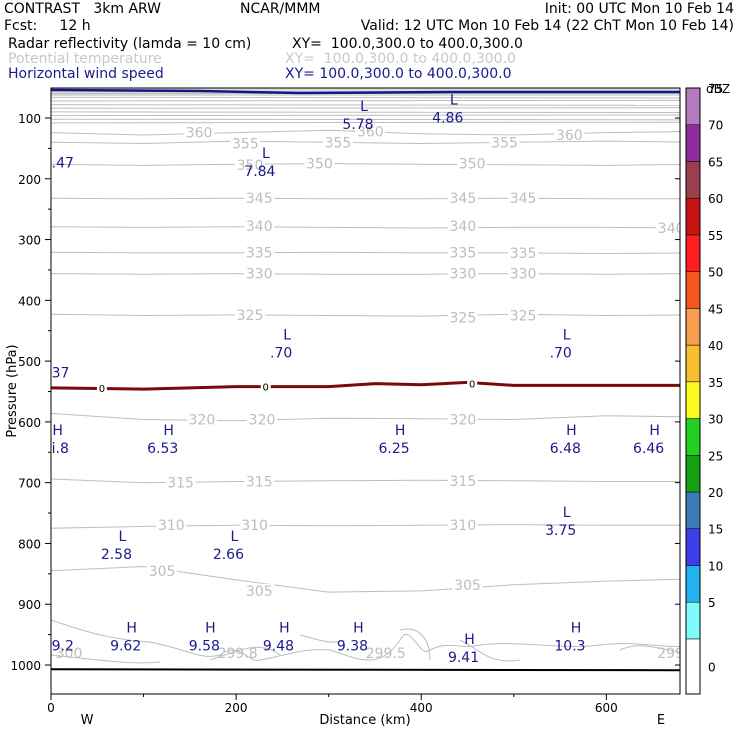 Image resolution: width=740 pixels, height=740 pixels. I want to click on wind-extremum-value: 11.04, so click(728, 605).